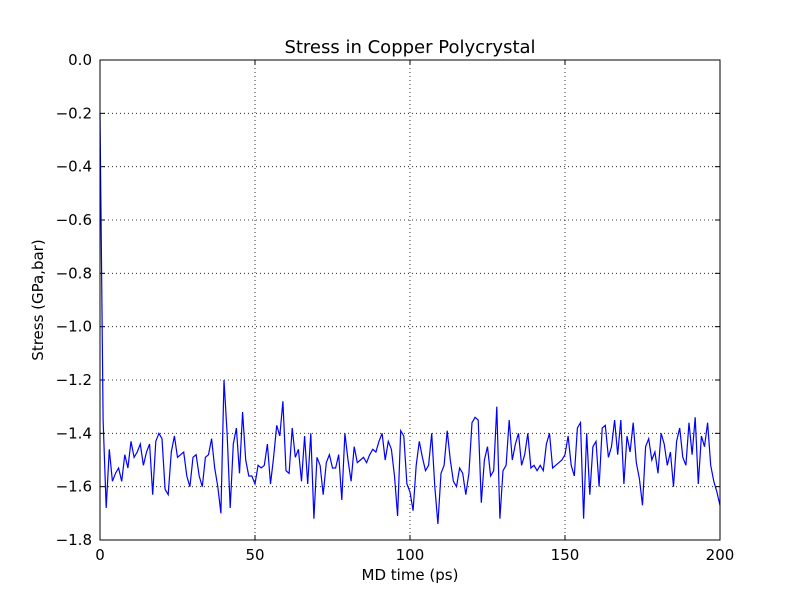 Image resolution: width=800 pixels, height=600 pixels. I want to click on x-tick-label: 150, so click(565, 555).